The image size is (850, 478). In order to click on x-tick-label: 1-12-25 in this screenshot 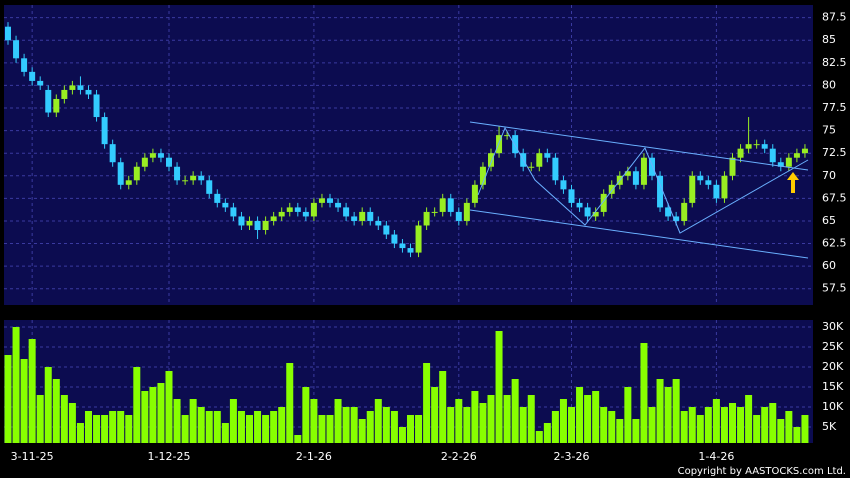, I will do `click(169, 456)`.